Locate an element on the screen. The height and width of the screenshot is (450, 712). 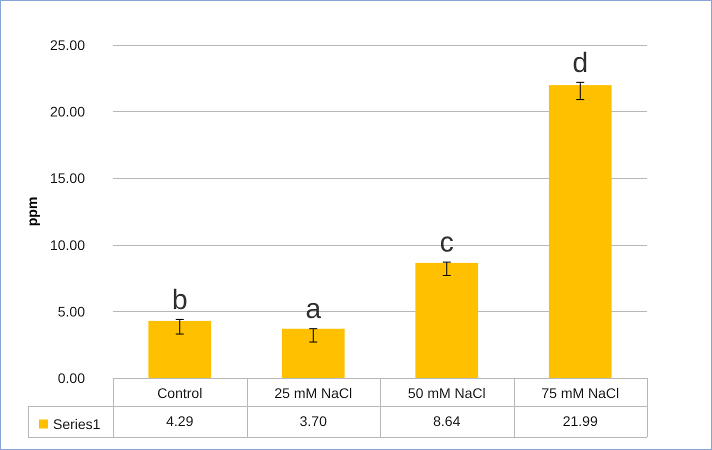
x-tick-label: 75 mM NaCl is located at coordinates (580, 393).